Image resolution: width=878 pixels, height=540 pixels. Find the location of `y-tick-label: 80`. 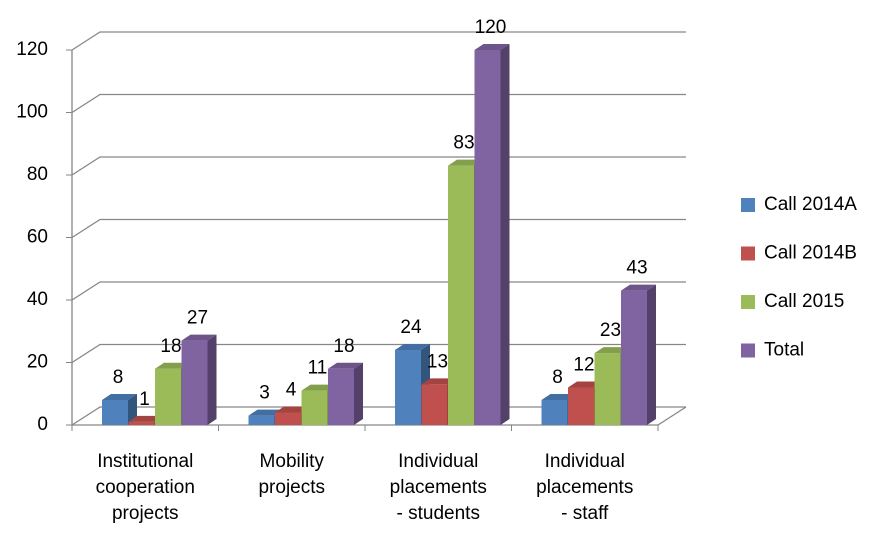

y-tick-label: 80 is located at coordinates (37, 174).